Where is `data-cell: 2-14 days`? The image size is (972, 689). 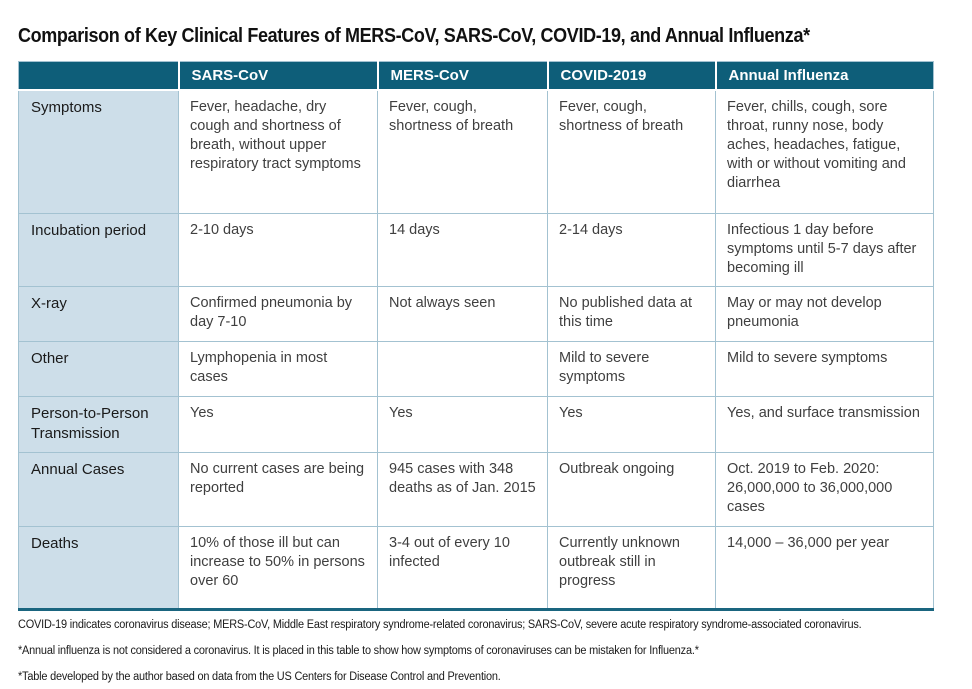
data-cell: 2-14 days is located at coordinates (631, 250).